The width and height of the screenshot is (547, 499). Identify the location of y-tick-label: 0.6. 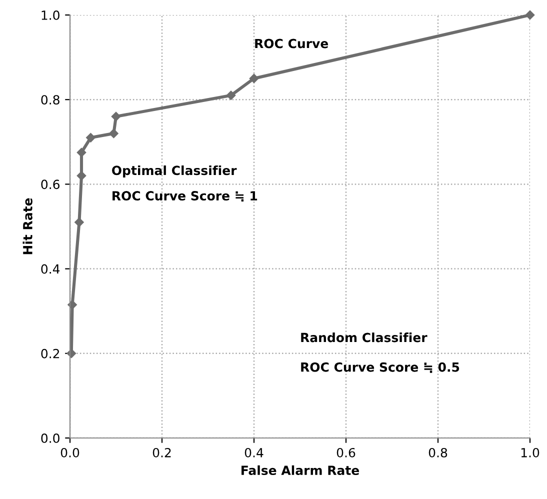
(50, 185).